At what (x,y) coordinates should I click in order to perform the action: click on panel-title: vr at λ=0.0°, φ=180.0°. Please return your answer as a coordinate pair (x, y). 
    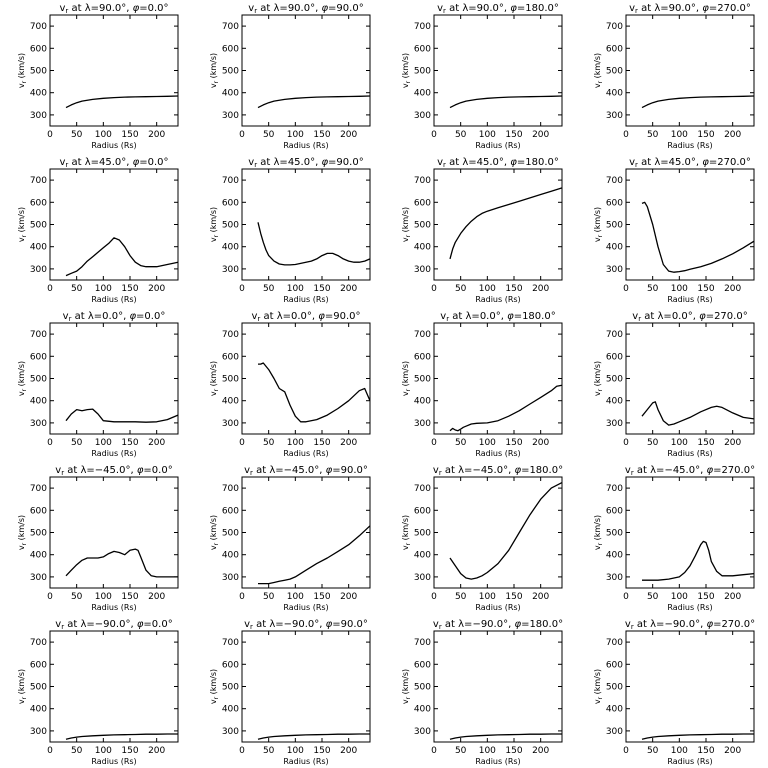
    Looking at the image, I should click on (497, 317).